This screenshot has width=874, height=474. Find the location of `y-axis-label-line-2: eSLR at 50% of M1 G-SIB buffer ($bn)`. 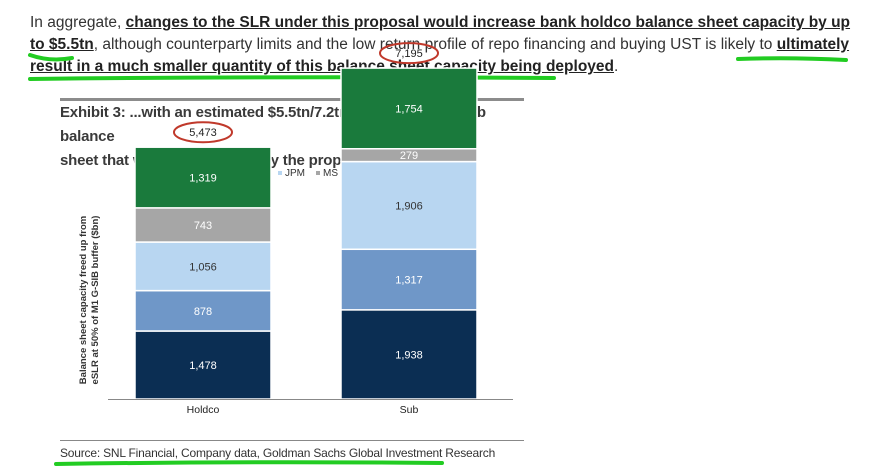

y-axis-label-line-2: eSLR at 50% of M1 G-SIB buffer ($bn) is located at coordinates (95, 300).